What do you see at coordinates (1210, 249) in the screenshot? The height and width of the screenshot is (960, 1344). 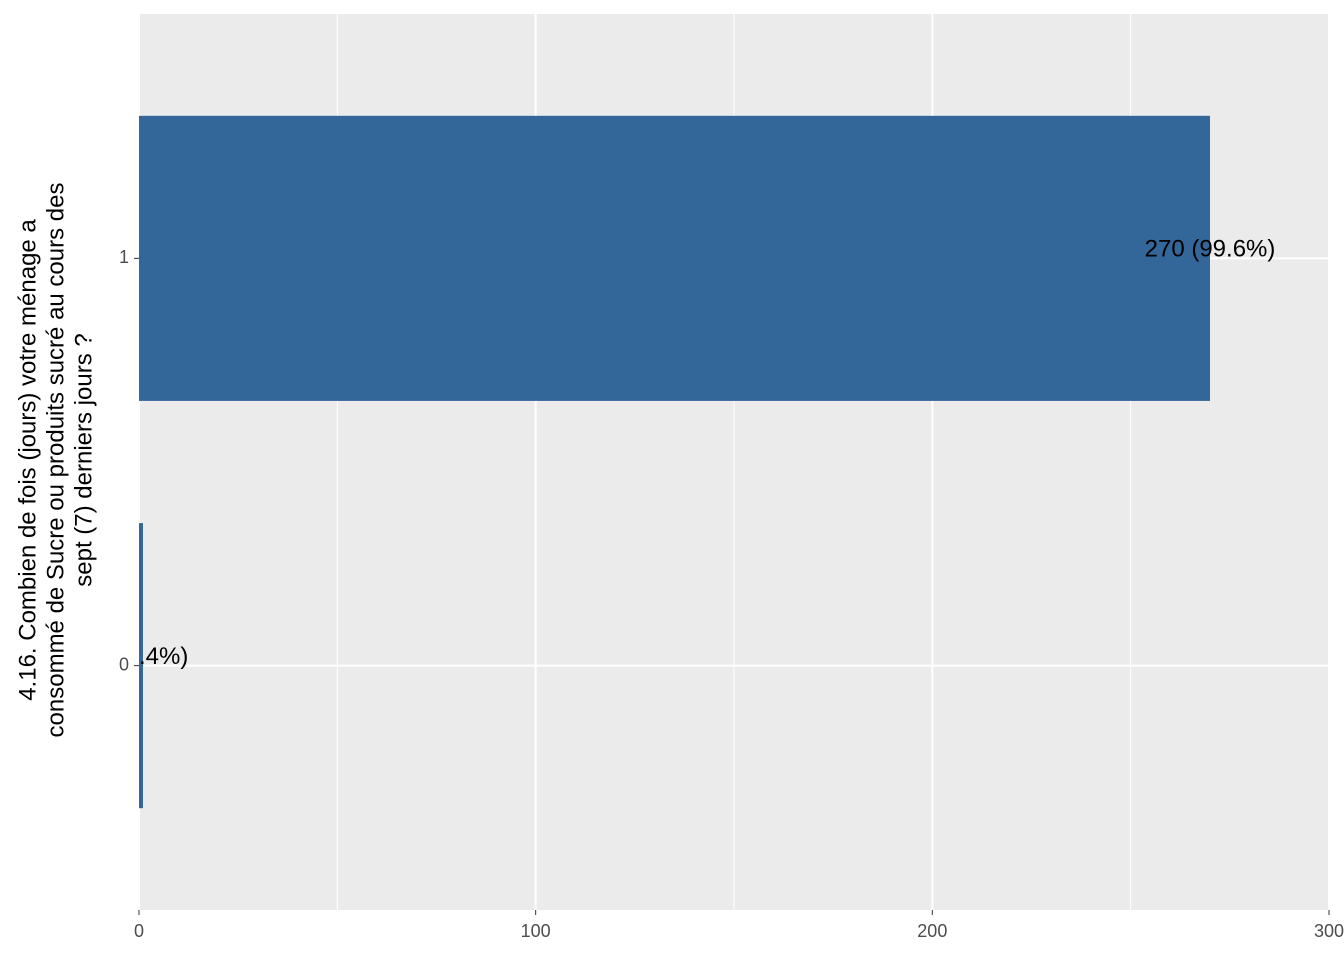 I see `value-label: 270 (99.6%)` at bounding box center [1210, 249].